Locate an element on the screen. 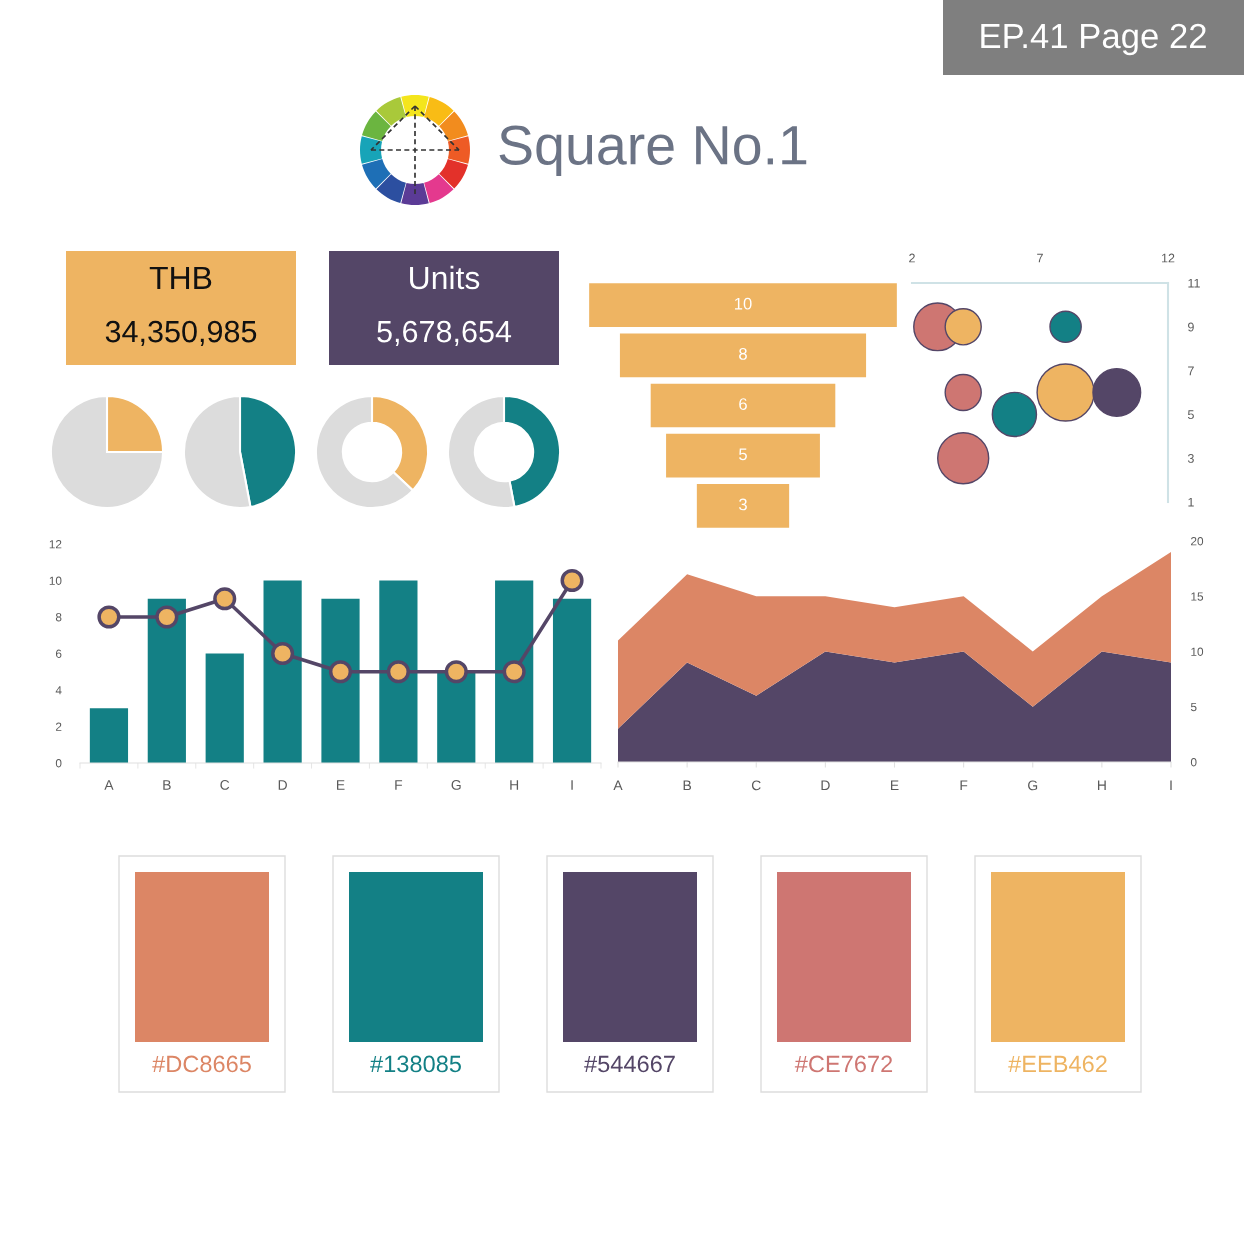  data-label: 5 is located at coordinates (743, 454).